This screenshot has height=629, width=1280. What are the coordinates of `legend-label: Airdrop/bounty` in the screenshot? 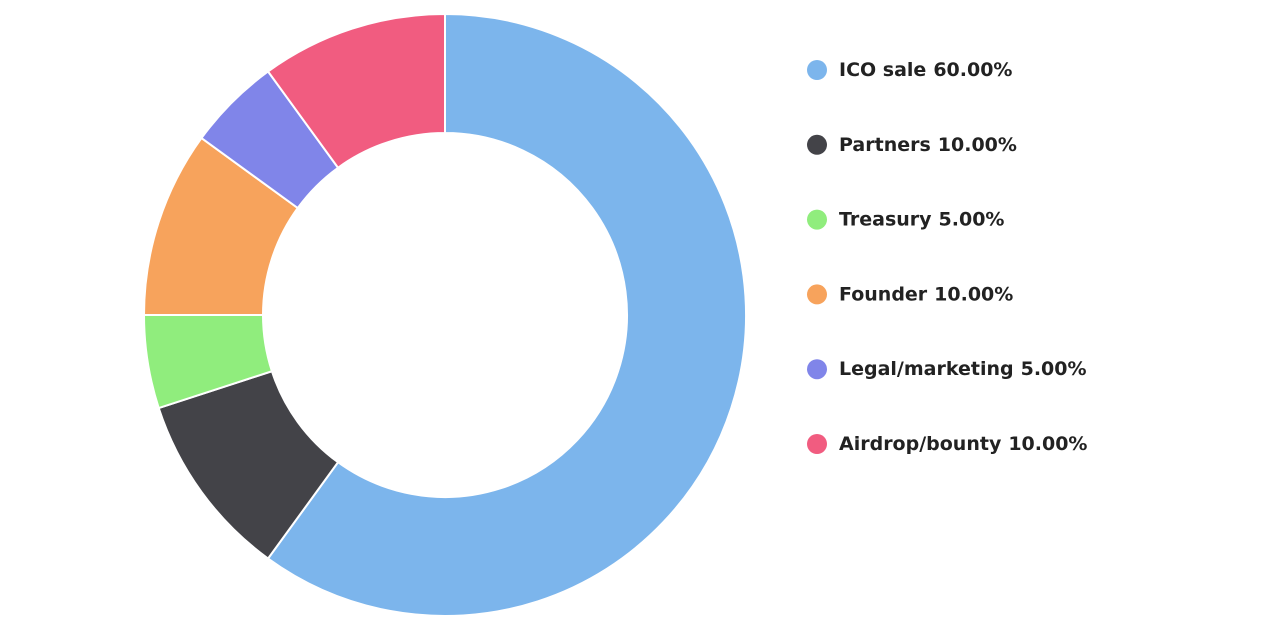 It's located at (920, 444).